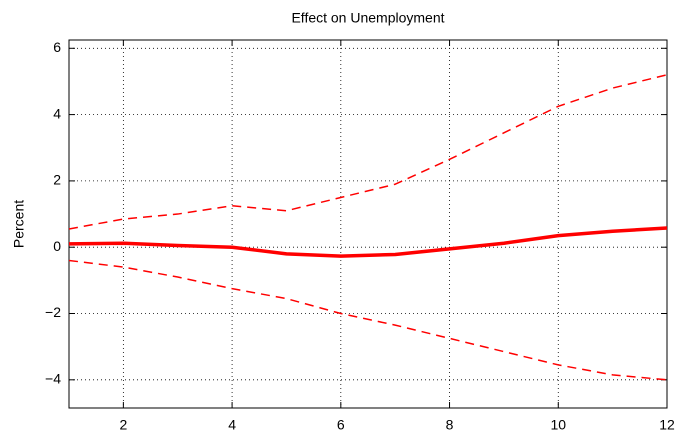 The width and height of the screenshot is (680, 439). What do you see at coordinates (57, 246) in the screenshot?
I see `y-tick-label: 0` at bounding box center [57, 246].